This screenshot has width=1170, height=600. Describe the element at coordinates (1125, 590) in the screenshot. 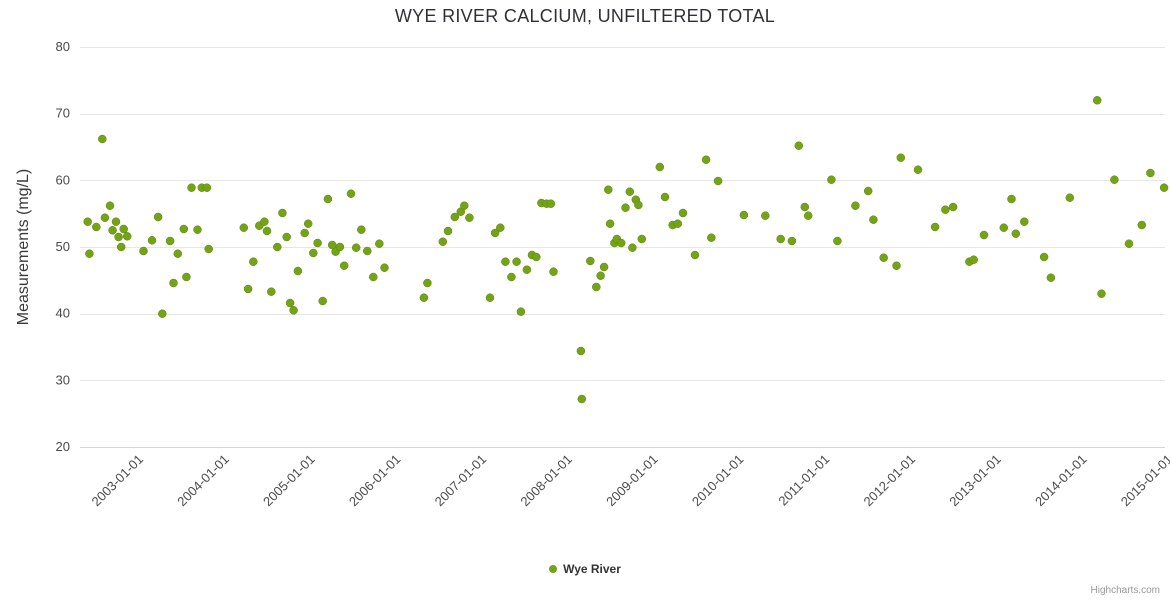

I see `credits-link: Highcharts.com` at that location.